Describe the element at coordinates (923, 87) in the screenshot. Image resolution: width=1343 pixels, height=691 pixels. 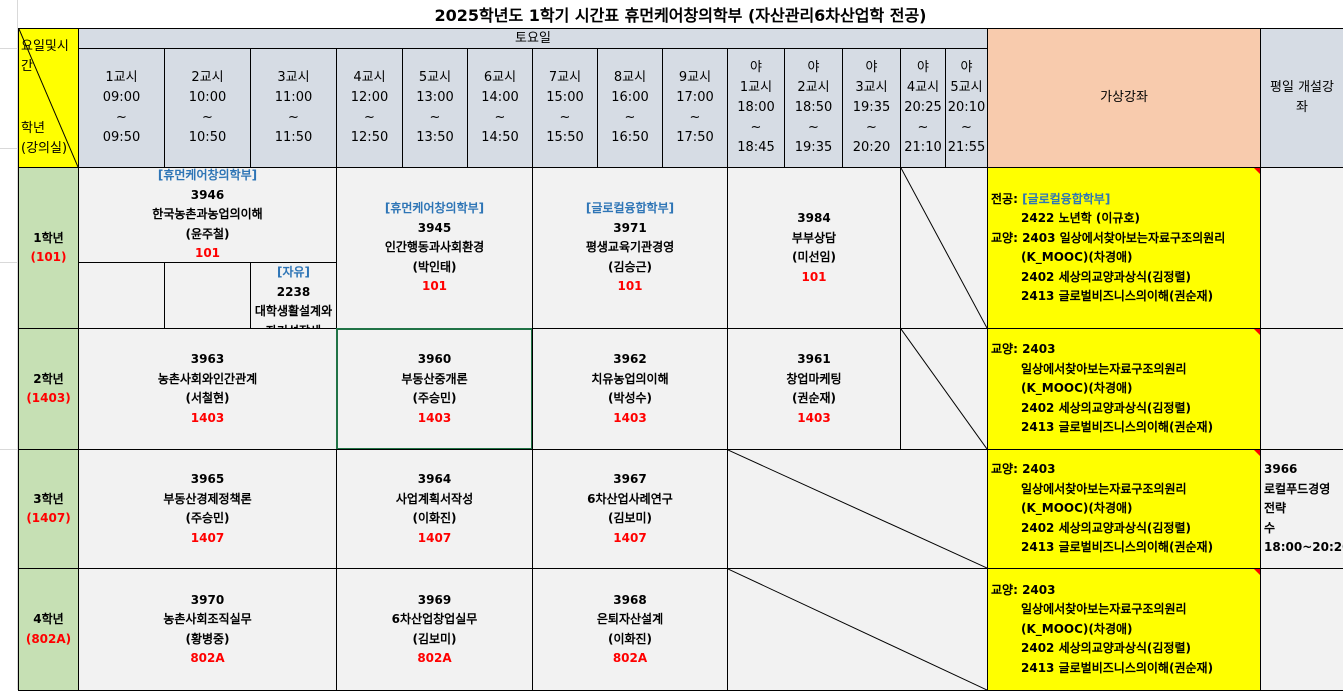
I see `period-label: 4교시` at that location.